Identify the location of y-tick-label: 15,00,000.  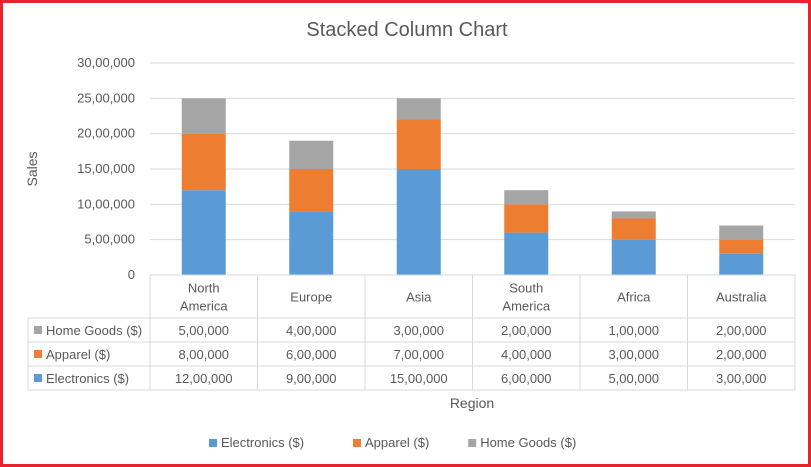
(106, 168).